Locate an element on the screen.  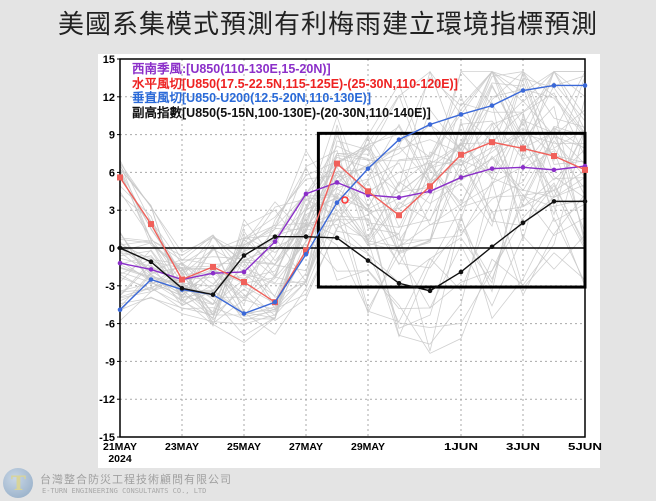
x-year-label: 2024 is located at coordinates (120, 459).